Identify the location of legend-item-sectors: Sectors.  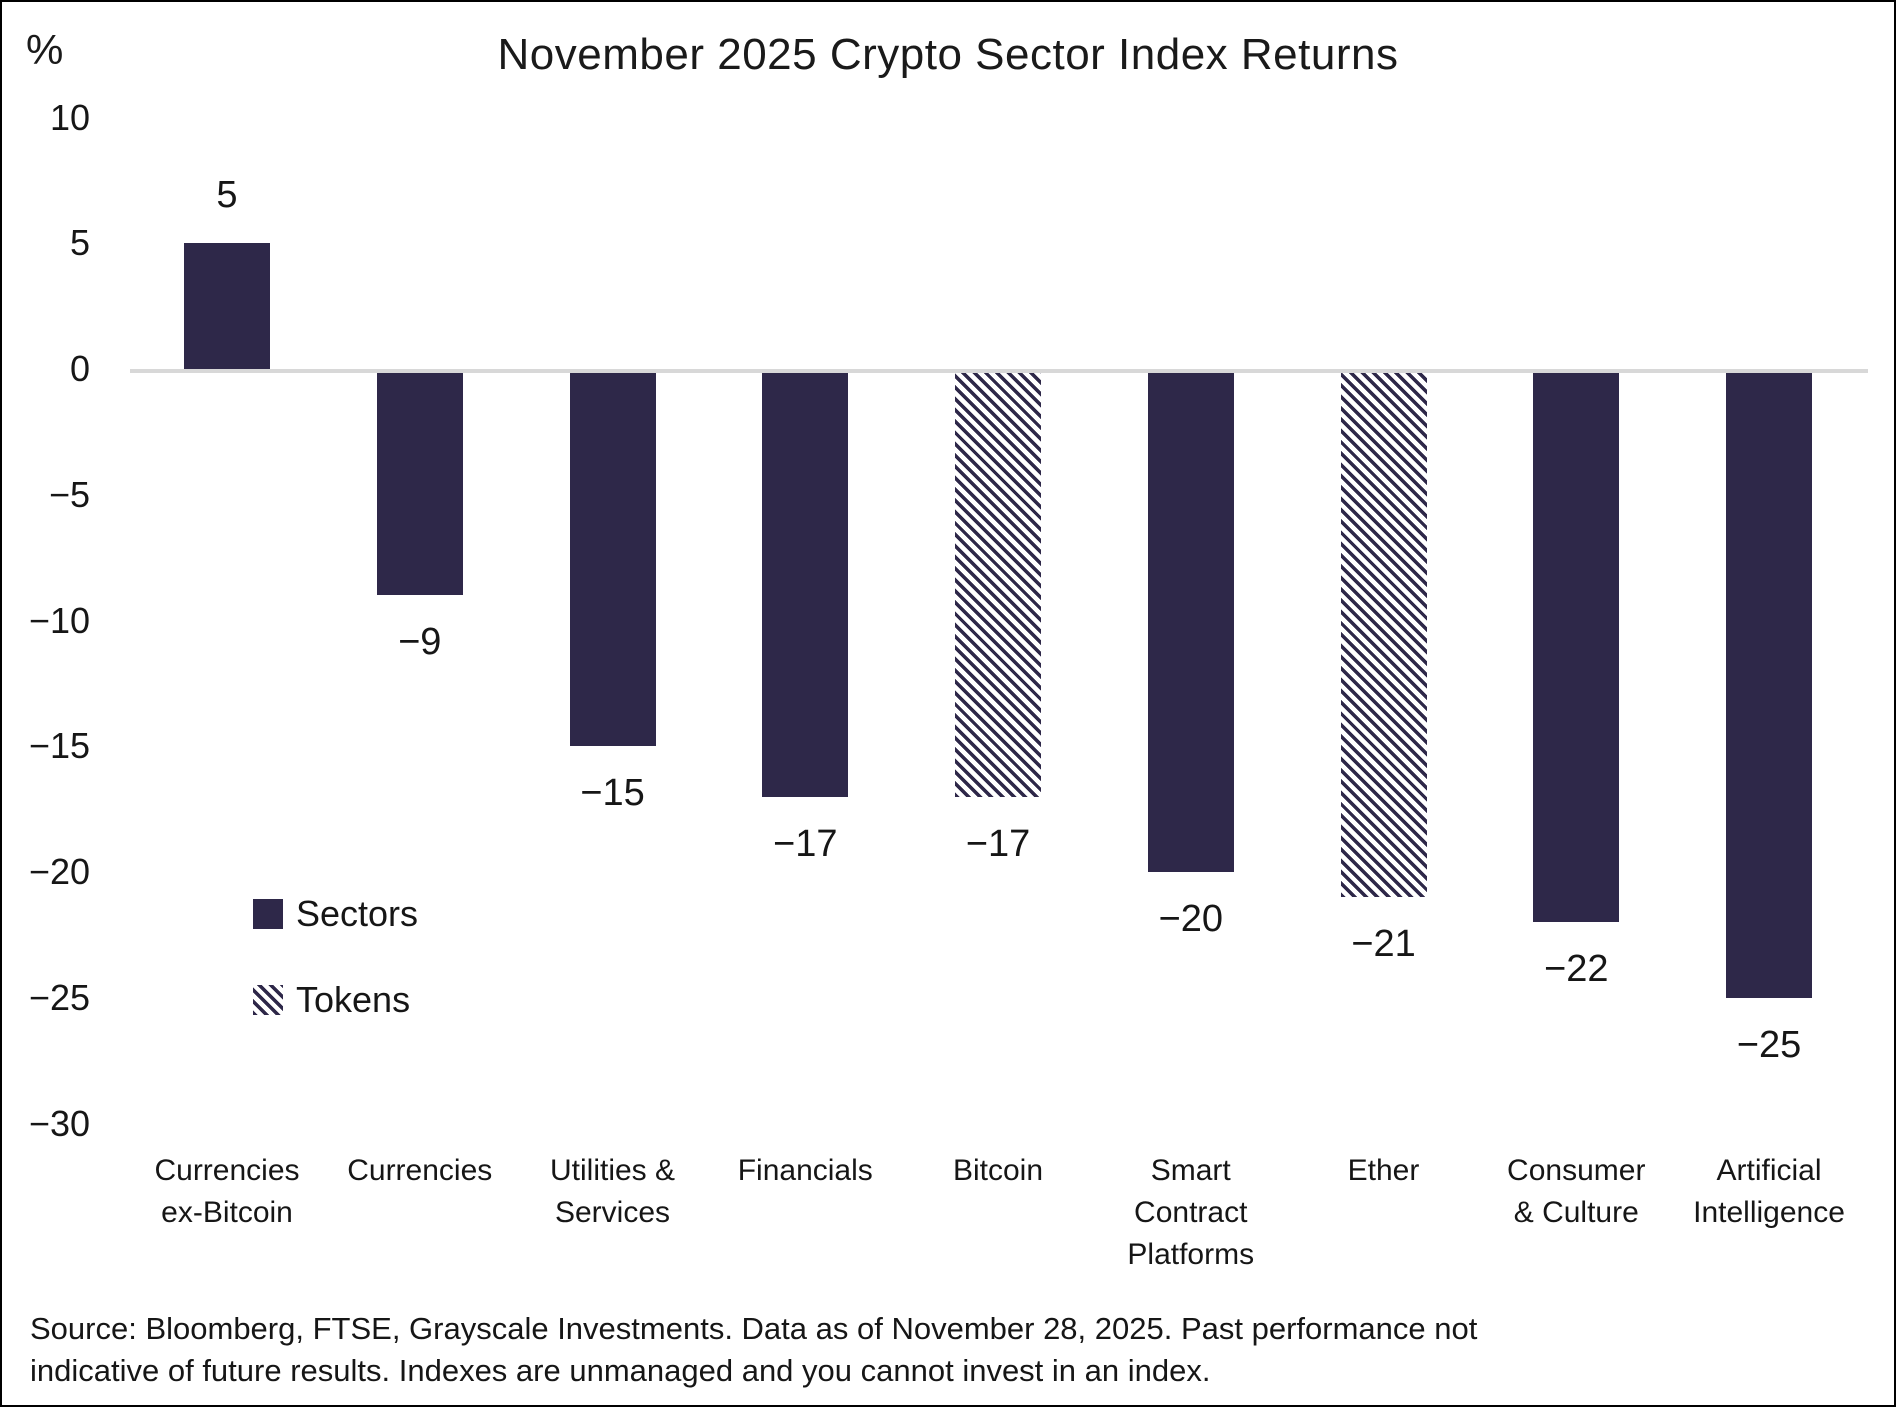
(335, 914).